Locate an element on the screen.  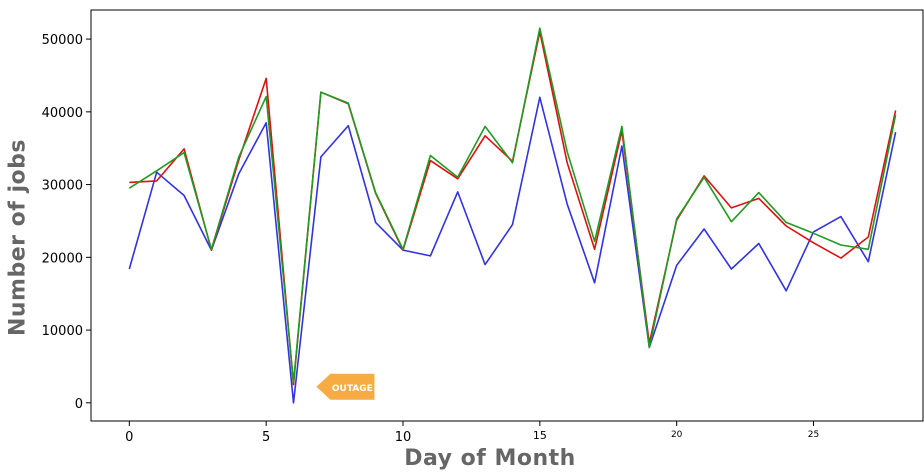
y-tick-label: 30000 is located at coordinates (62, 186).